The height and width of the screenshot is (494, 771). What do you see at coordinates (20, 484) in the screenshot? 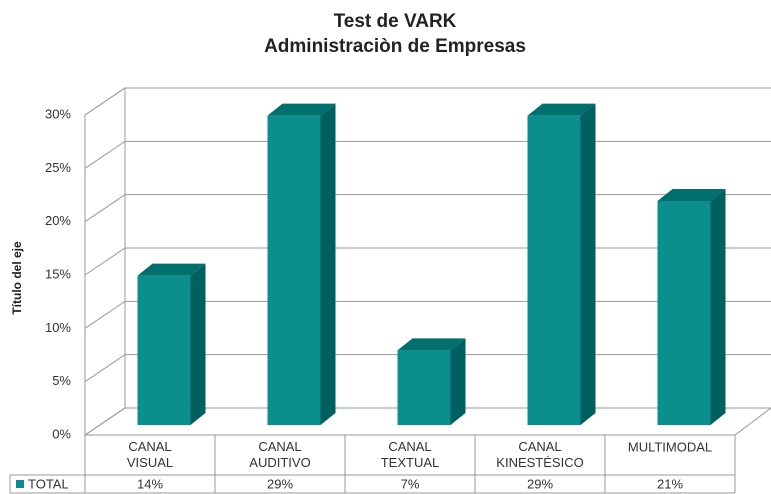
I see `legend-key` at bounding box center [20, 484].